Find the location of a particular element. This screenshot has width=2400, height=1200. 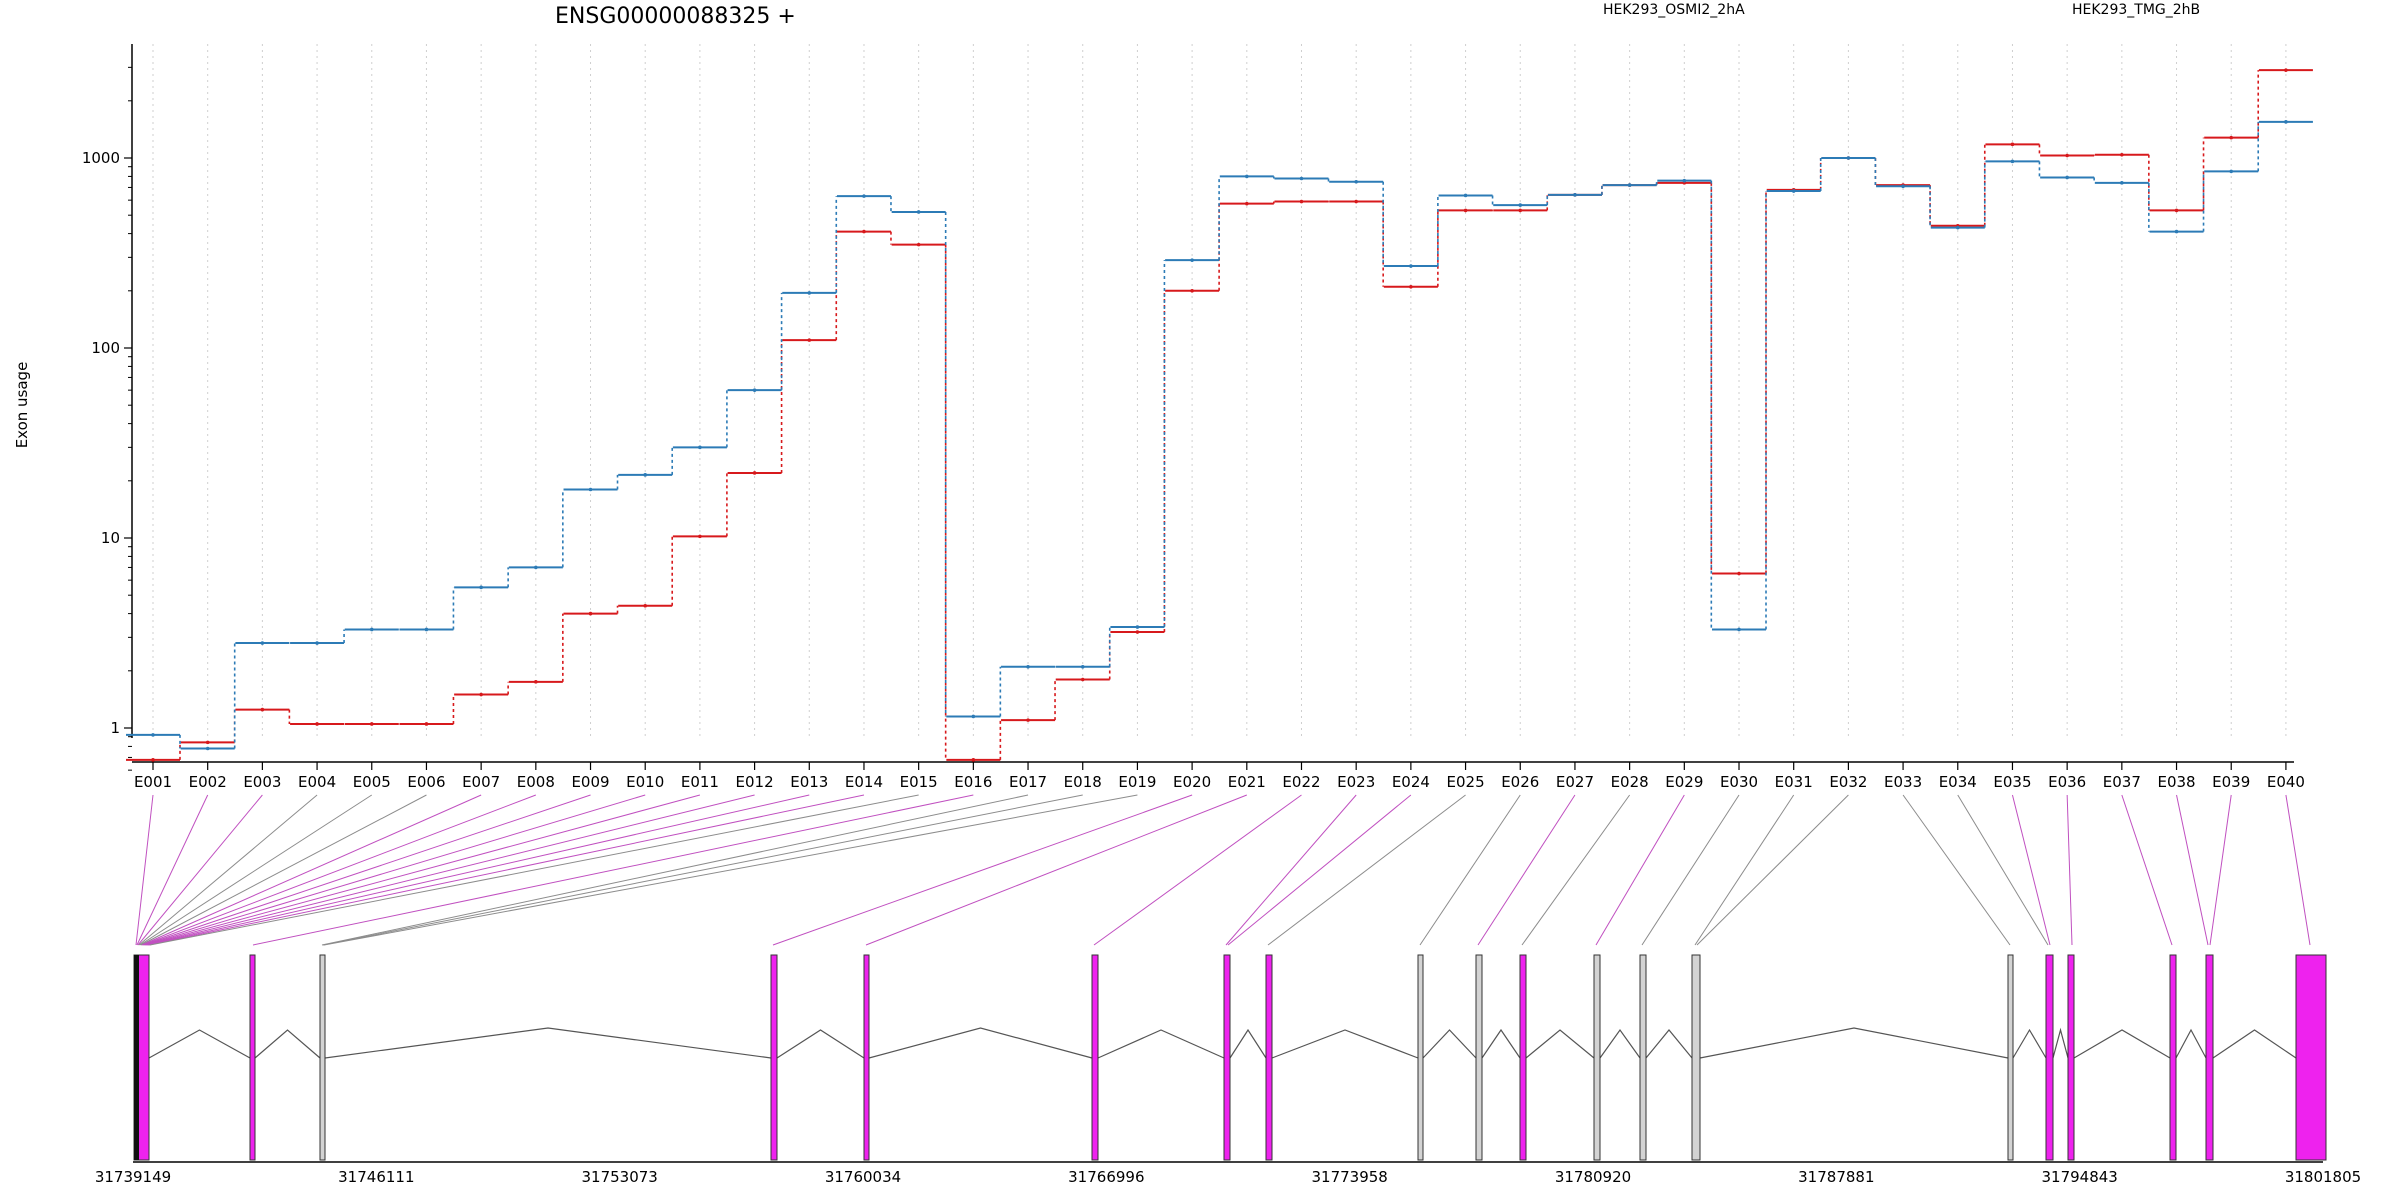

genome-tick-label-31794843: 31794843 is located at coordinates (2079, 1177).